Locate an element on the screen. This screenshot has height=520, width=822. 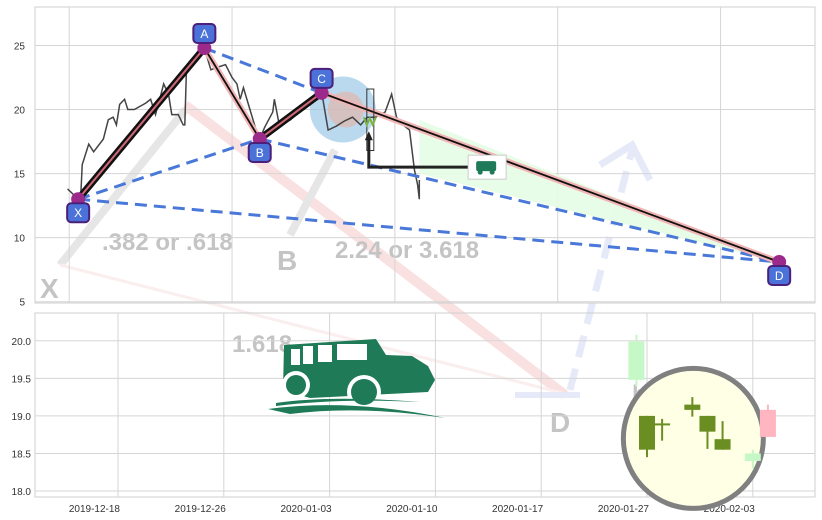
watermark-label: 1.618 is located at coordinates (262, 344).